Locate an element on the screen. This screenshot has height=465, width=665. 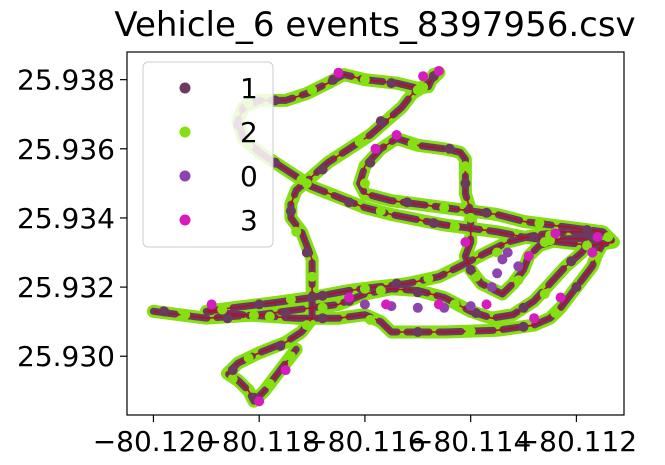
x-tick-label: −80.114 is located at coordinates (470, 441).